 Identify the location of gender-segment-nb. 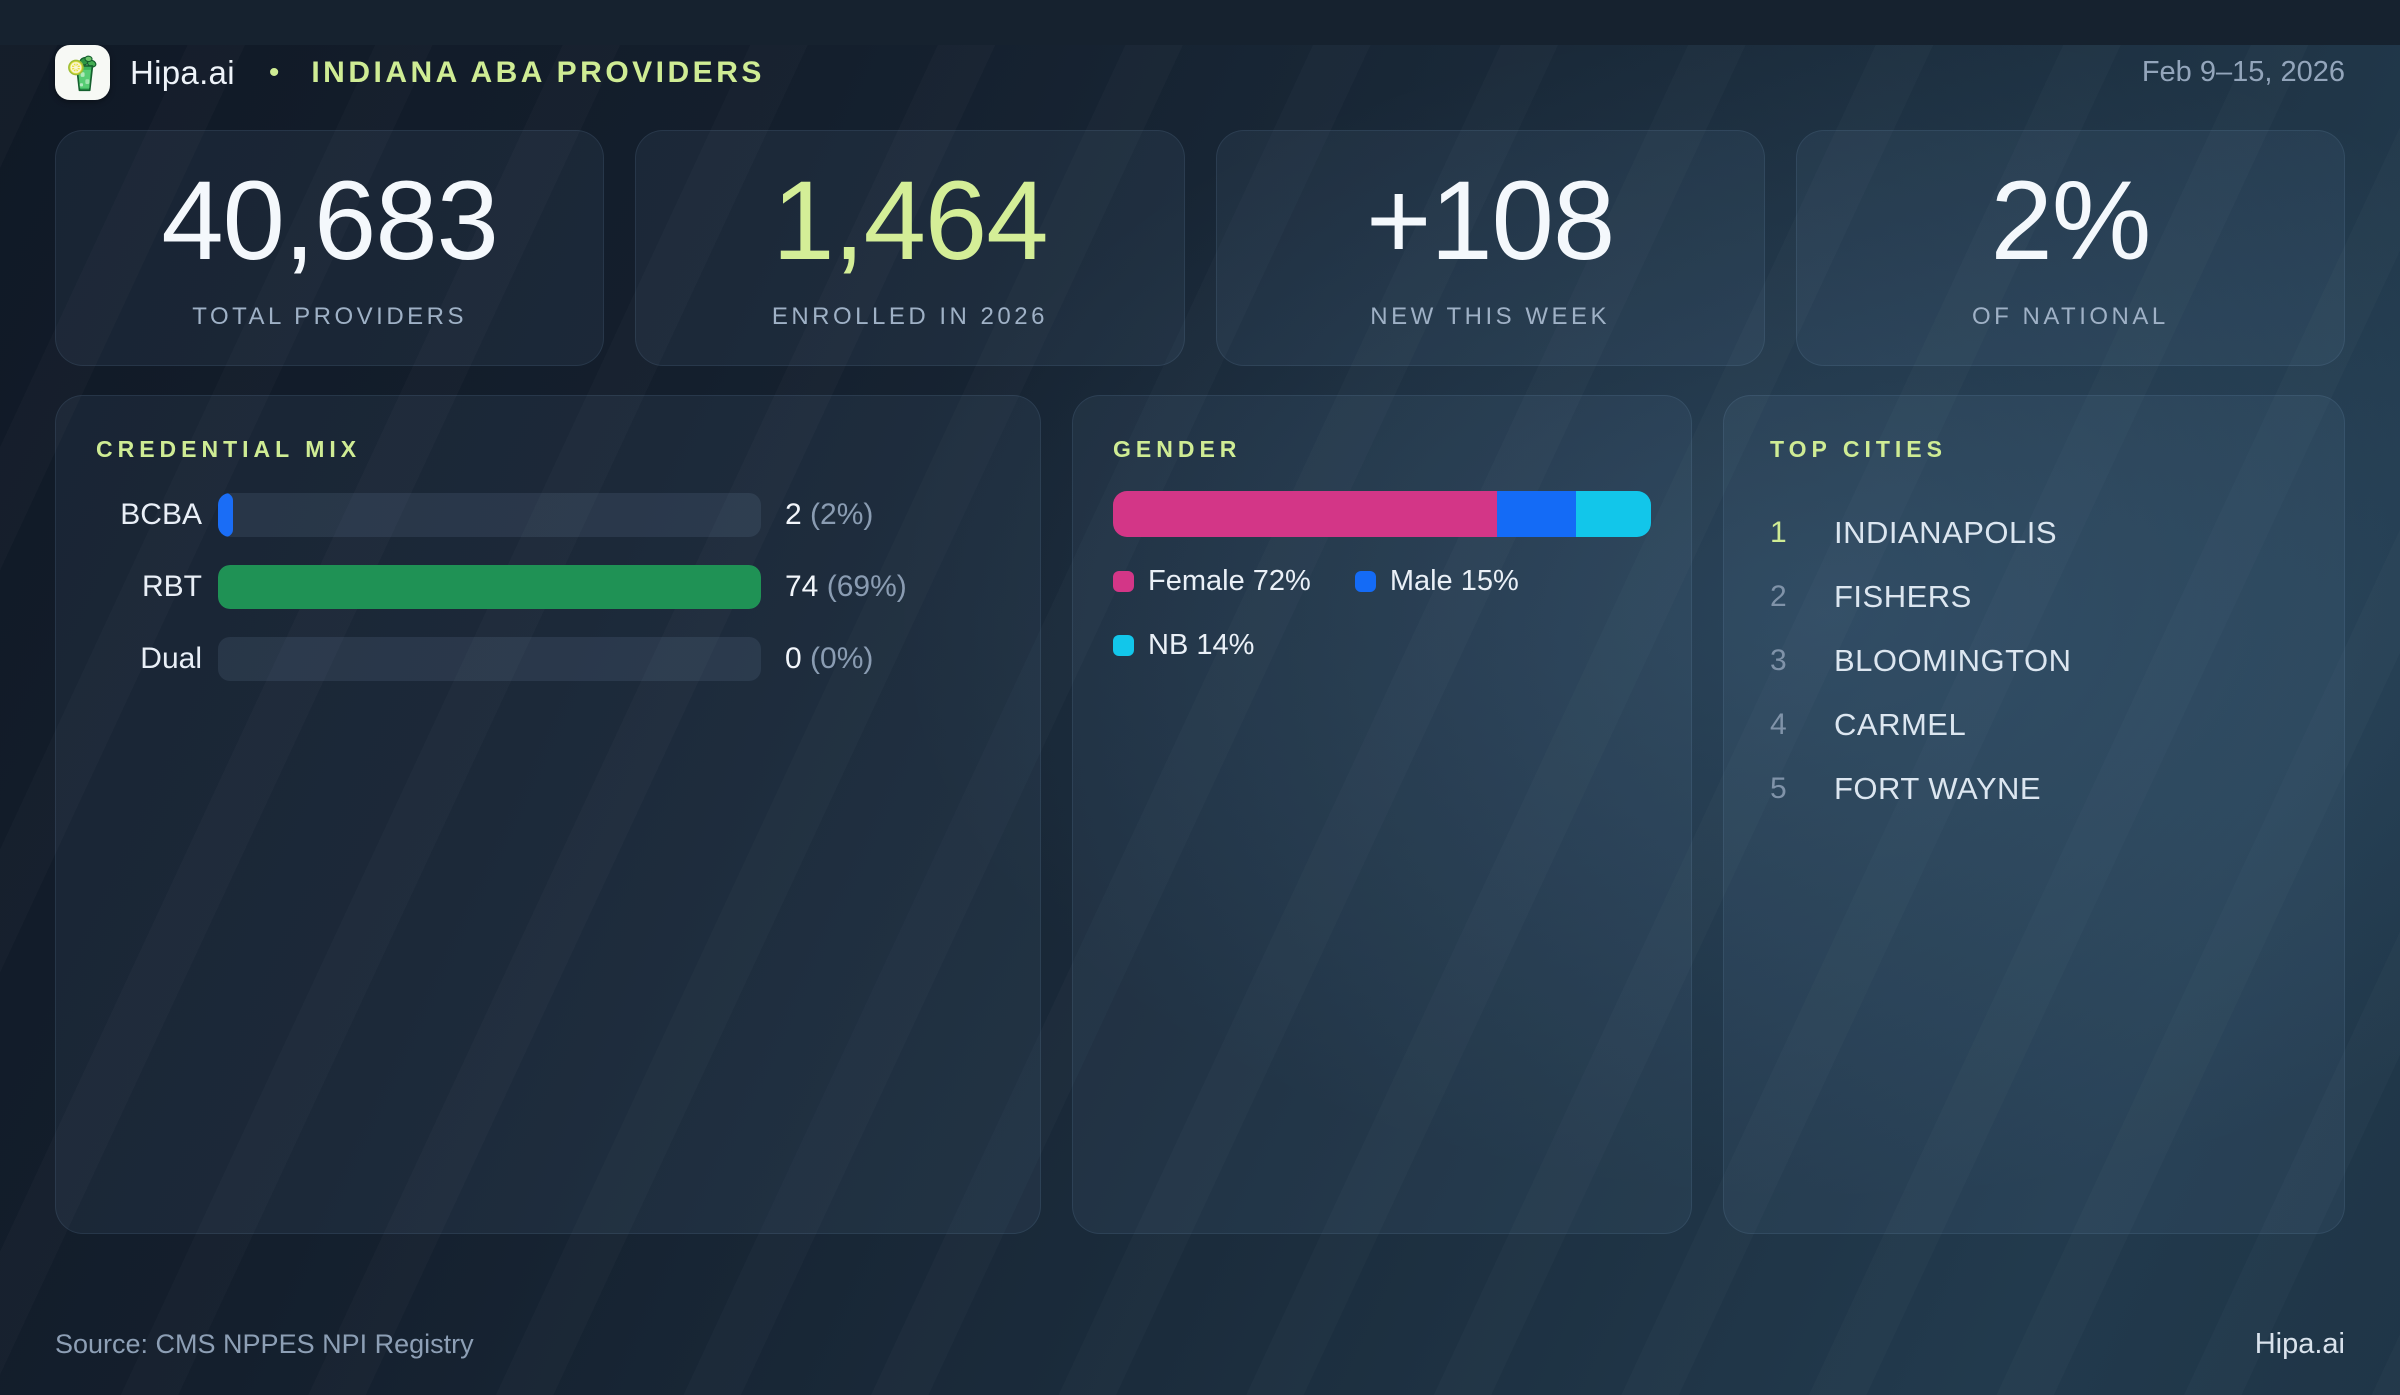
(1613, 514).